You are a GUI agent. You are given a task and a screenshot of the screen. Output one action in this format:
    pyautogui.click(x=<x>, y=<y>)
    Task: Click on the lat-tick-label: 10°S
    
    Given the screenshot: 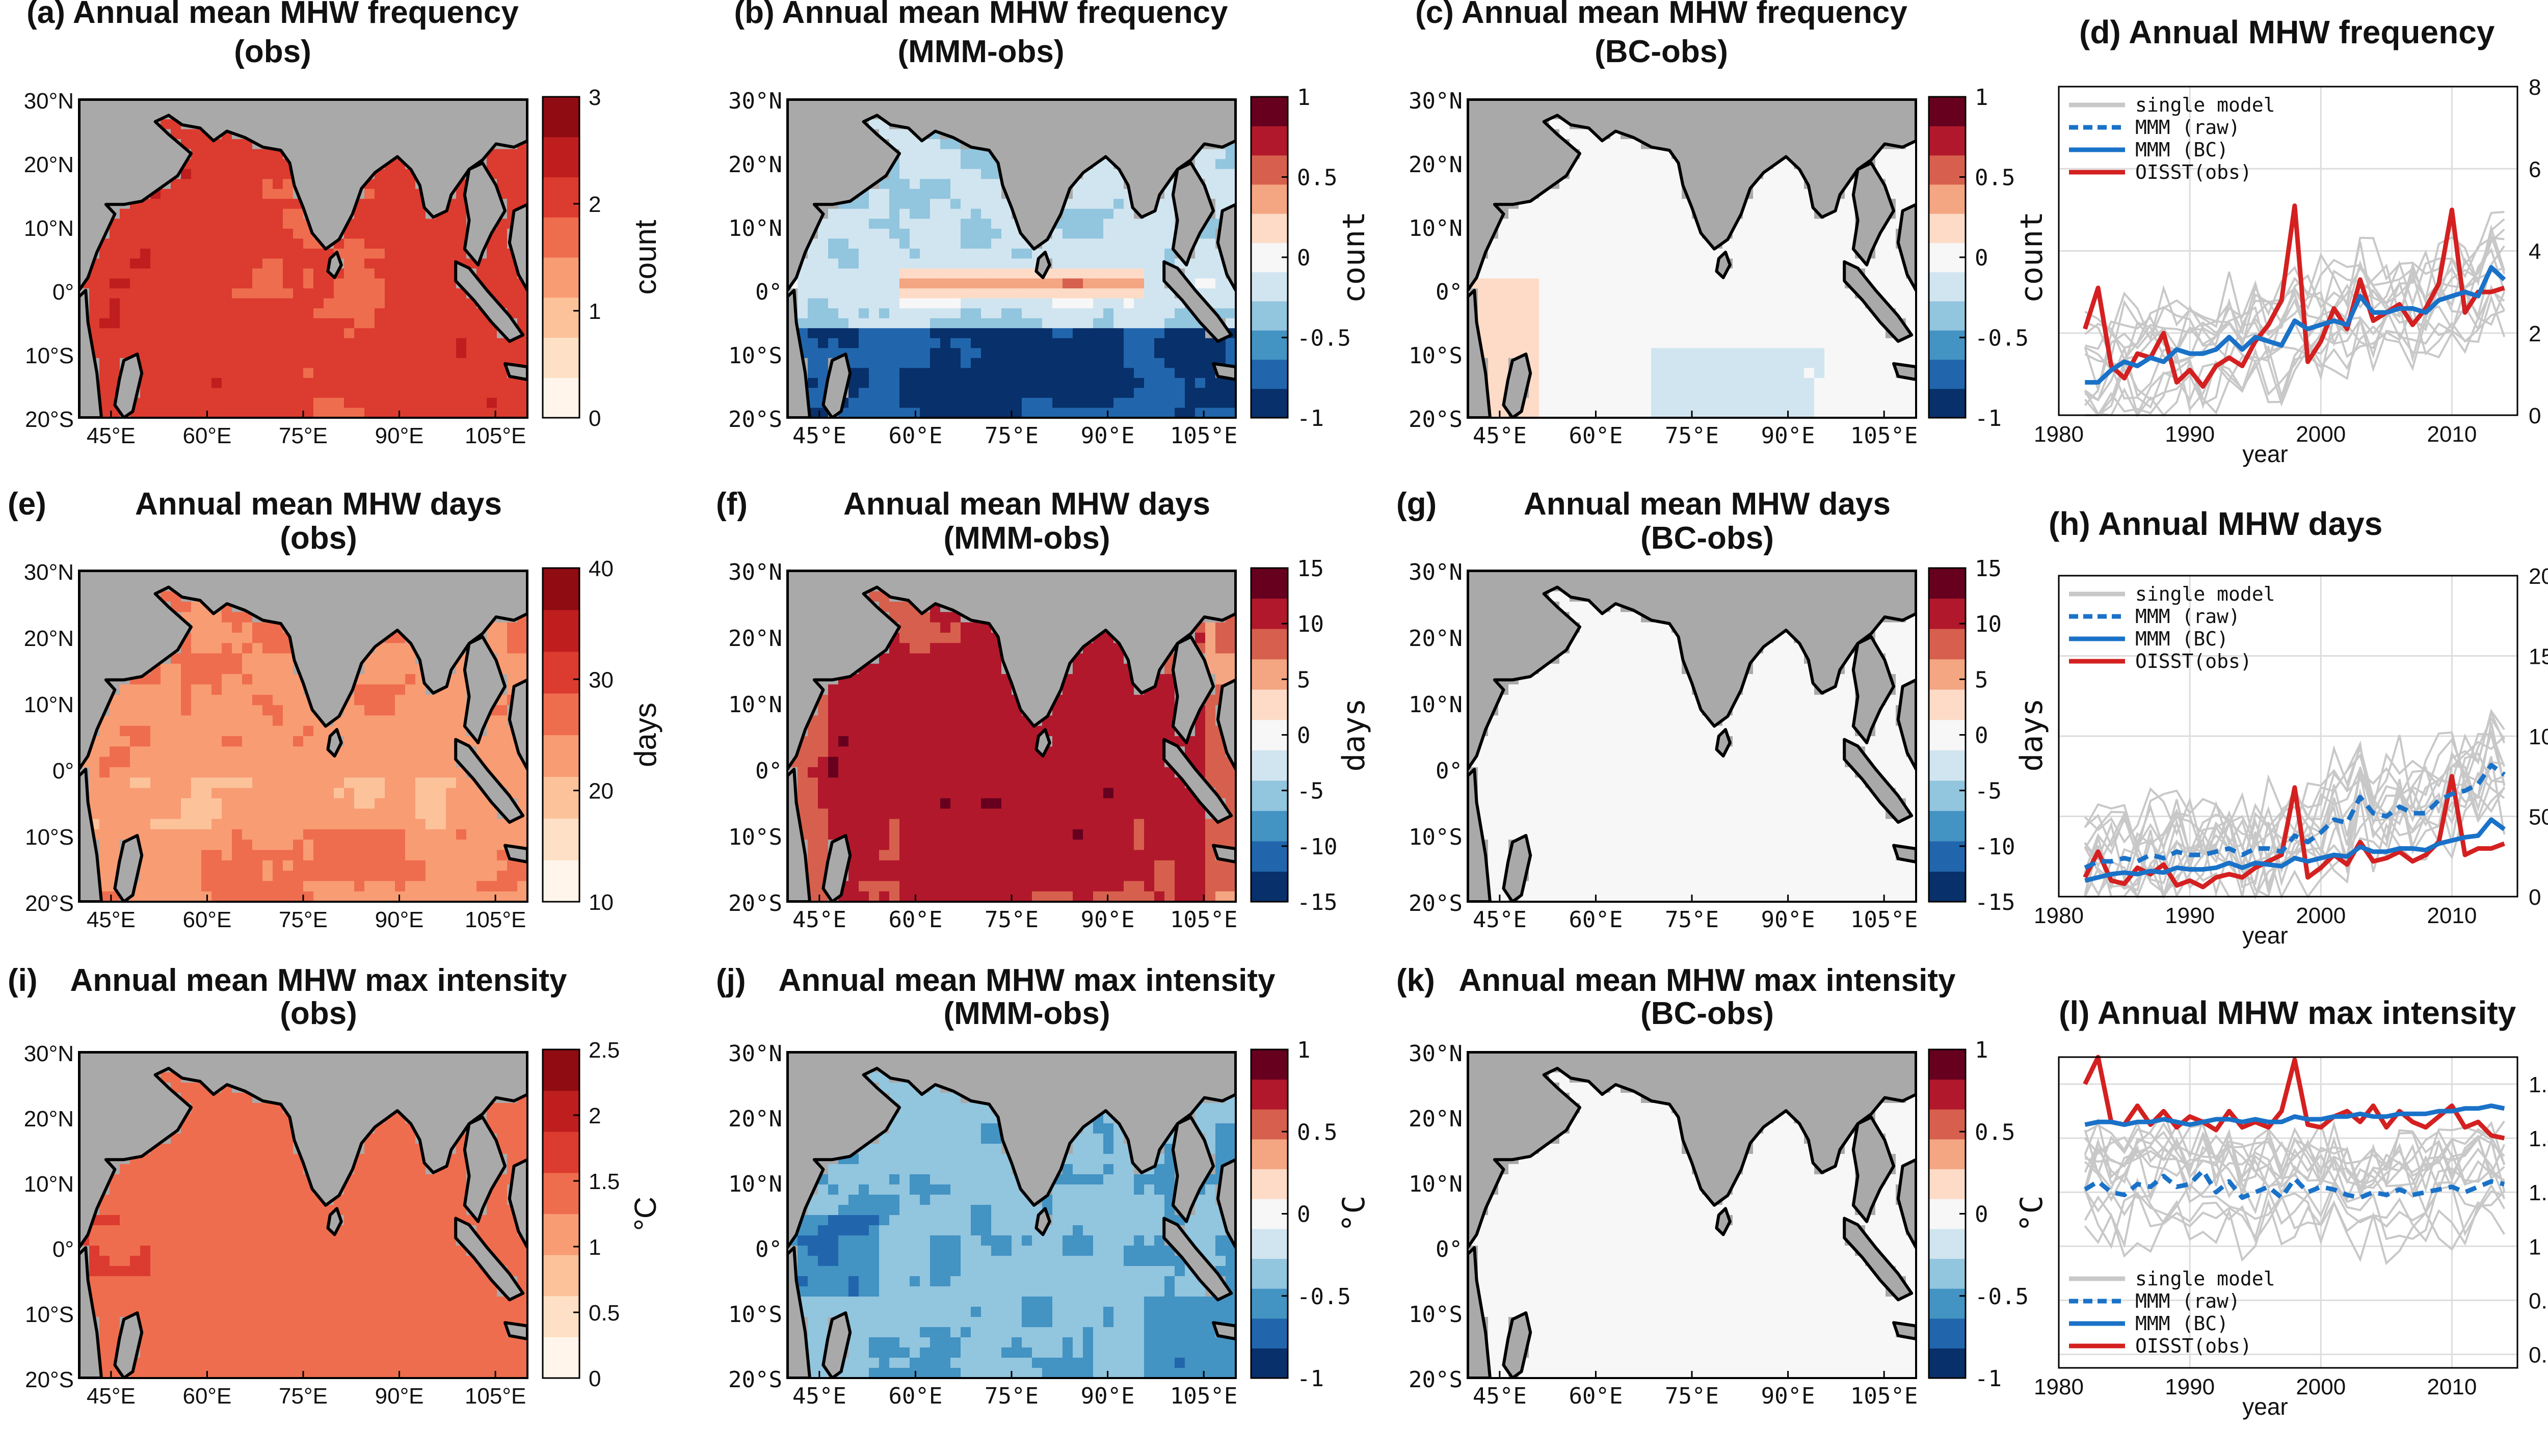 What is the action you would take?
    pyautogui.click(x=49, y=355)
    